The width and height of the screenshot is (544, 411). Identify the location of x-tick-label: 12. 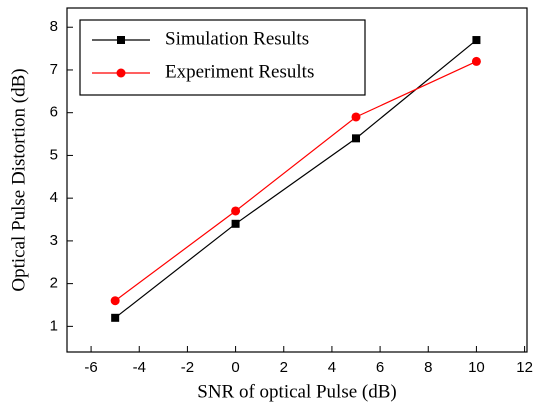
(524, 367).